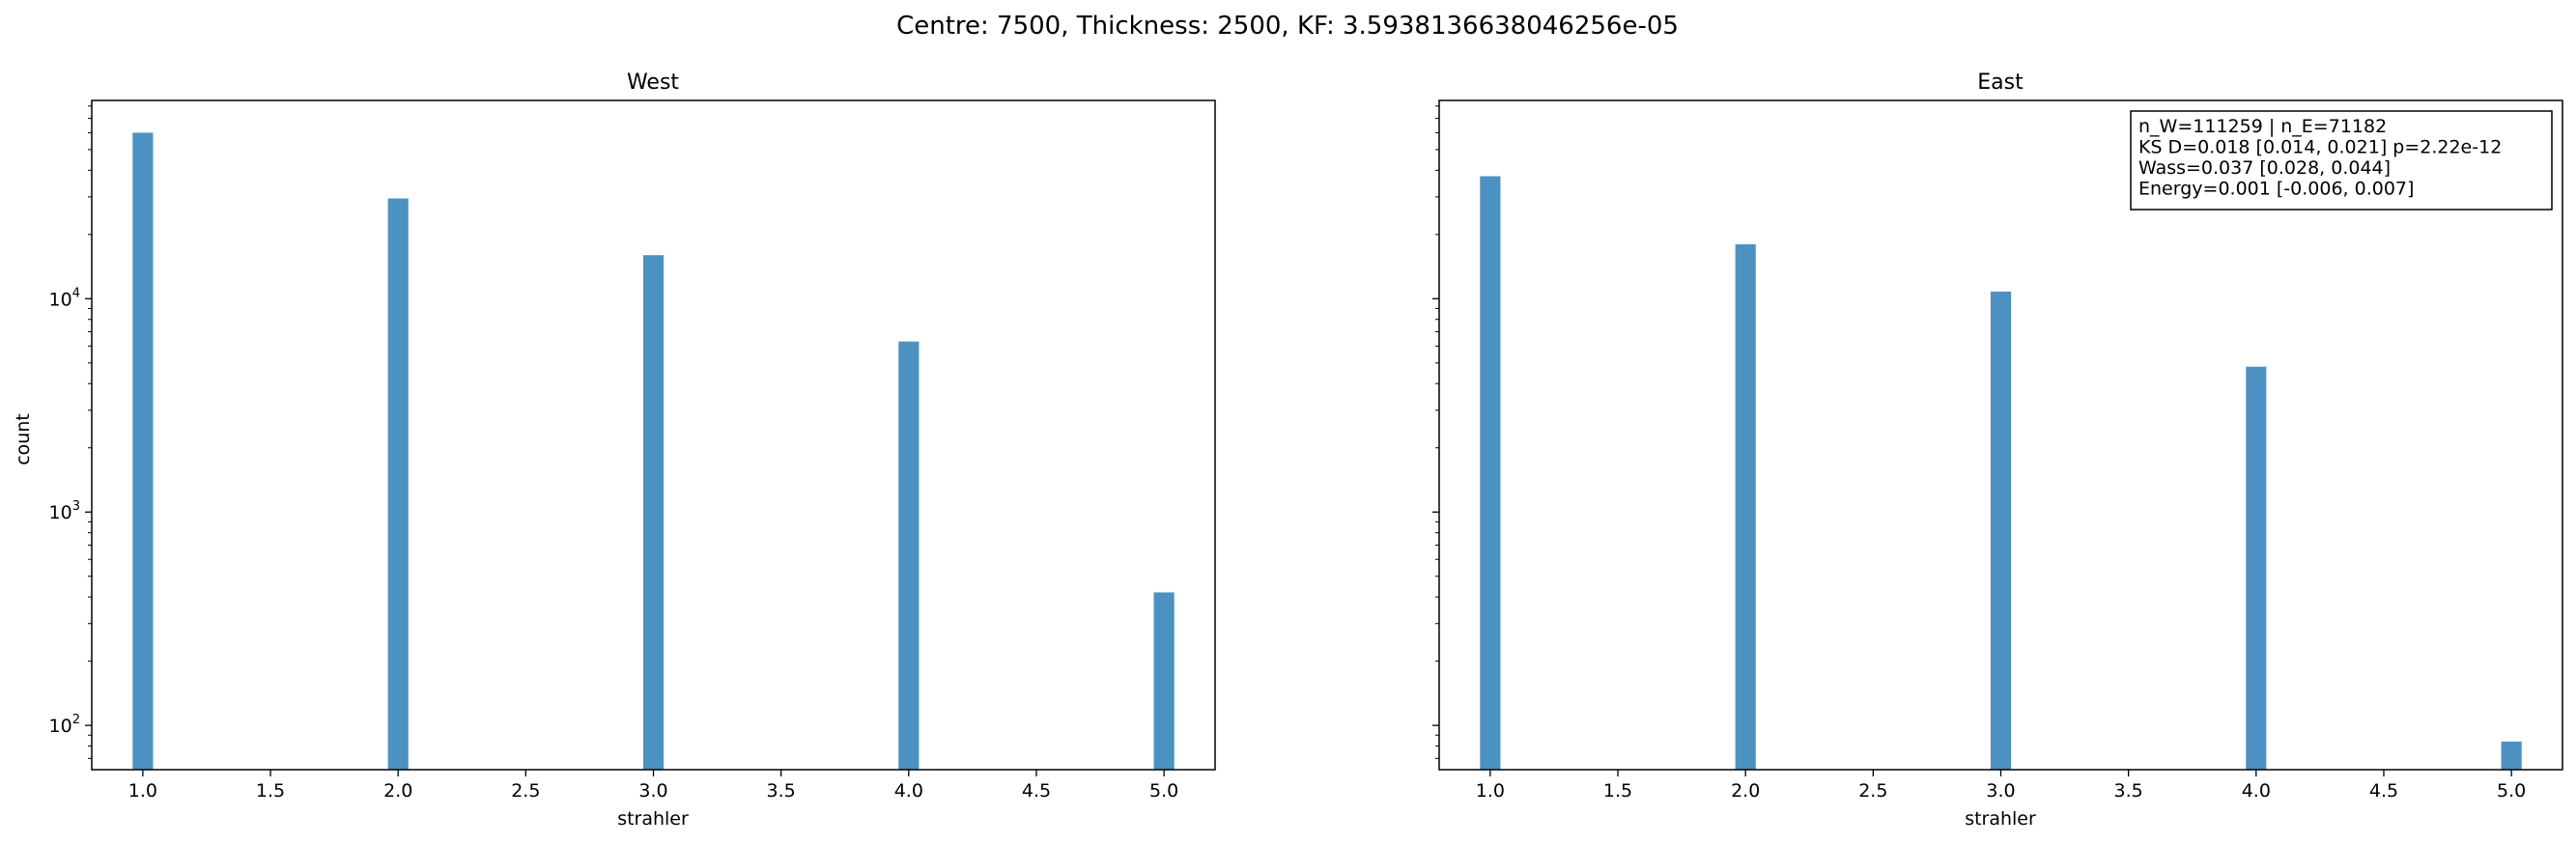  Describe the element at coordinates (142, 791) in the screenshot. I see `west-x-tick-label: 1.0` at that location.